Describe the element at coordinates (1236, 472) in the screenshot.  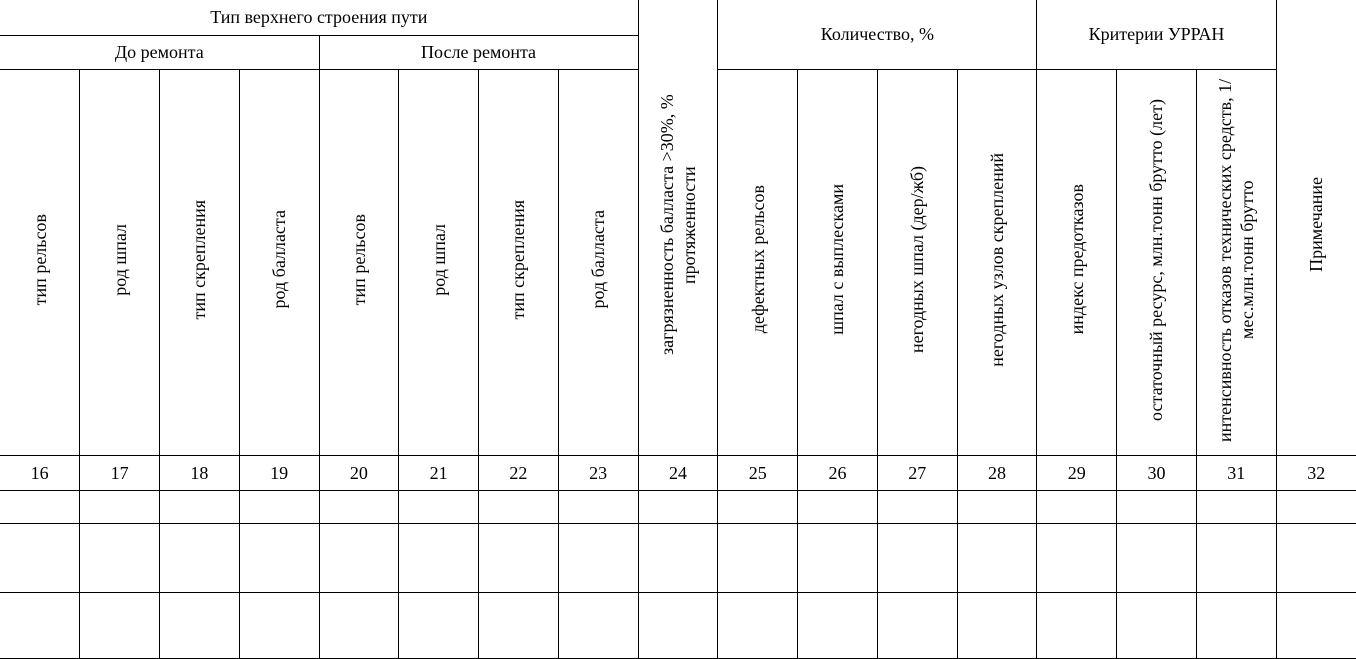
I see `column-number: 31` at that location.